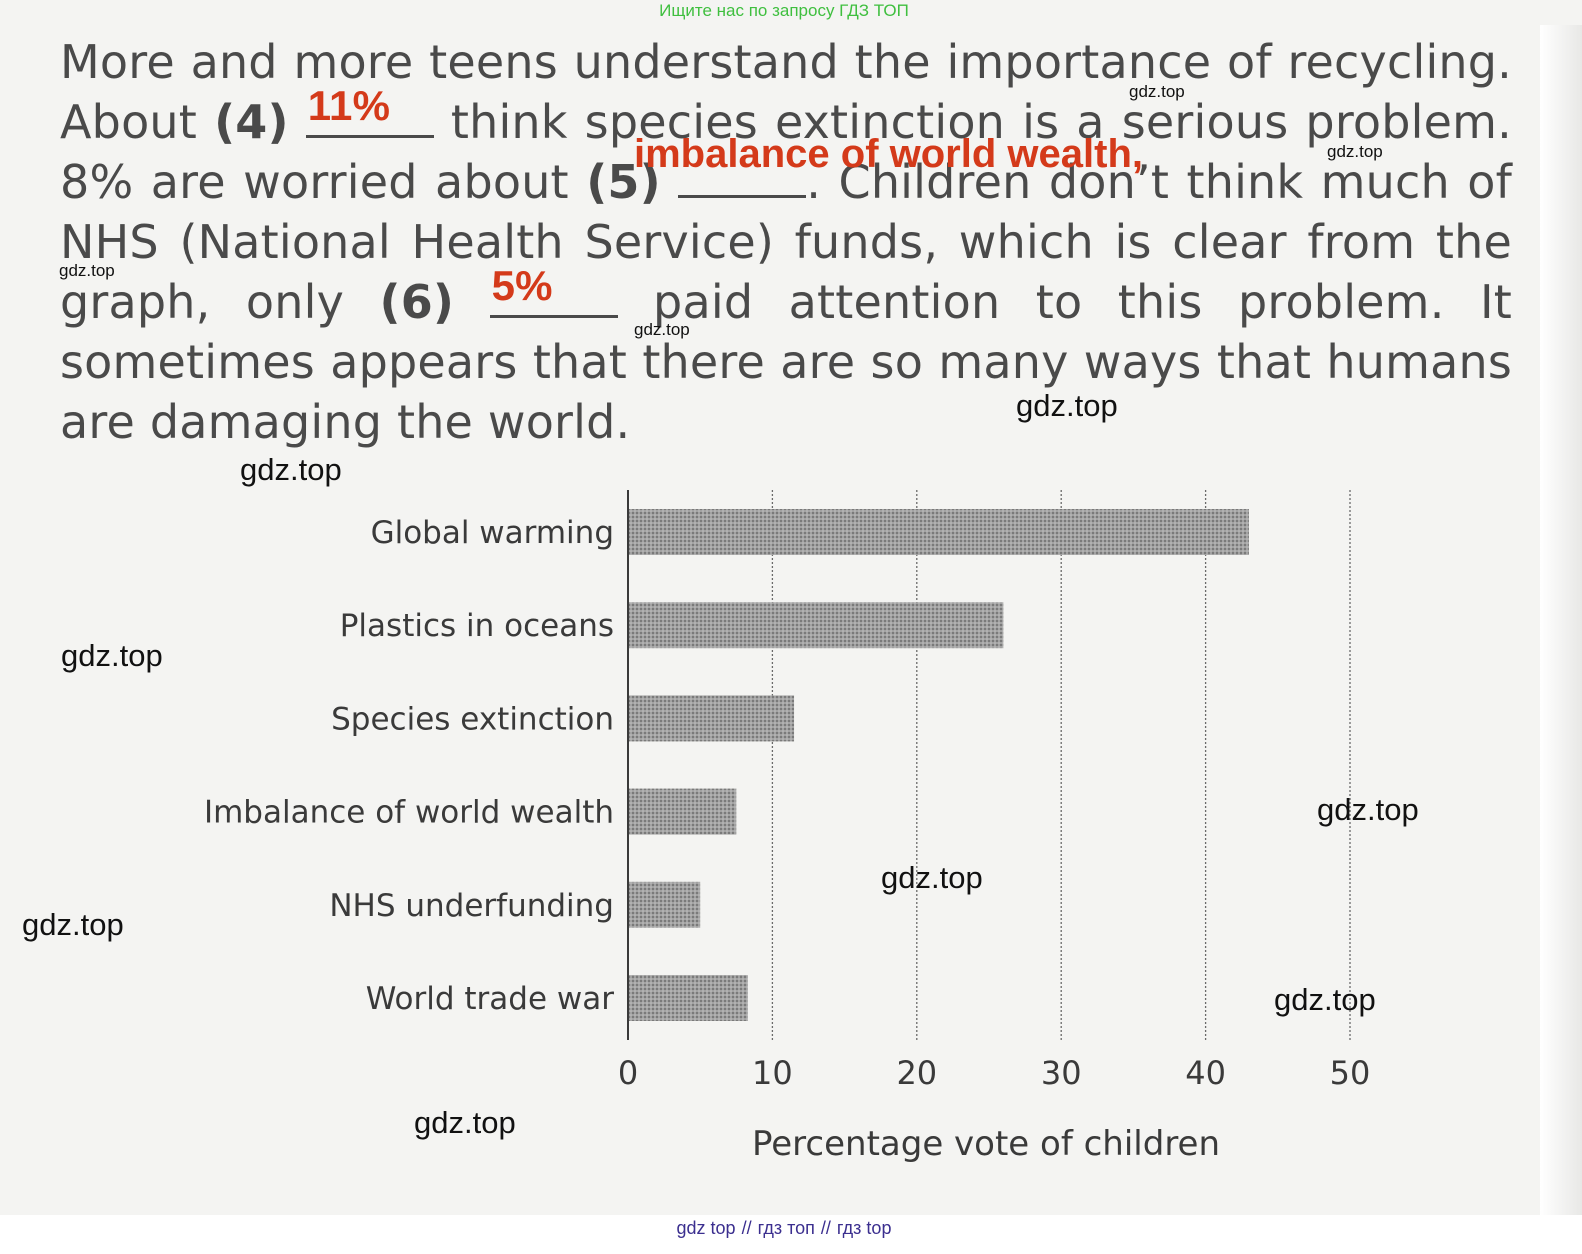 This screenshot has height=1254, width=1582. What do you see at coordinates (628, 1073) in the screenshot?
I see `x-tick-label: 0` at bounding box center [628, 1073].